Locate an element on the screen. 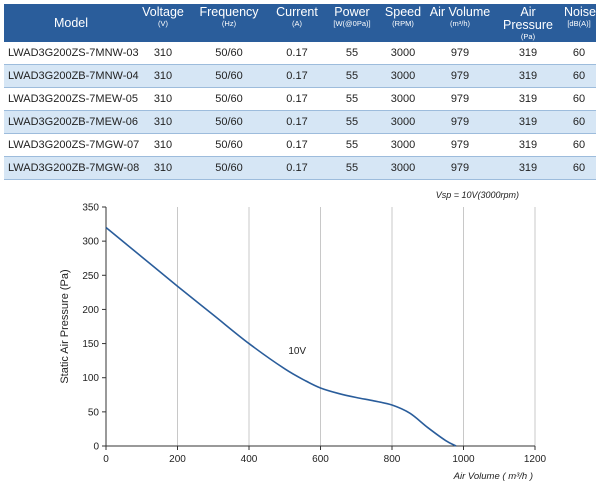 The image size is (600, 484). x-tick-label: 1000 is located at coordinates (463, 459).